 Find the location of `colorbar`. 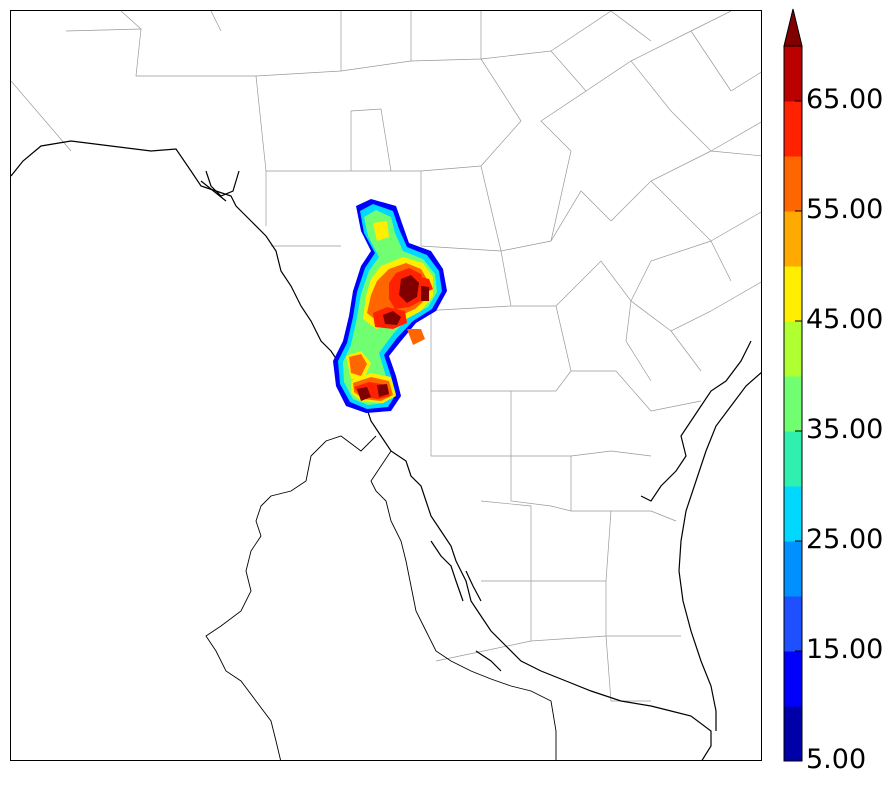

colorbar is located at coordinates (793, 385).